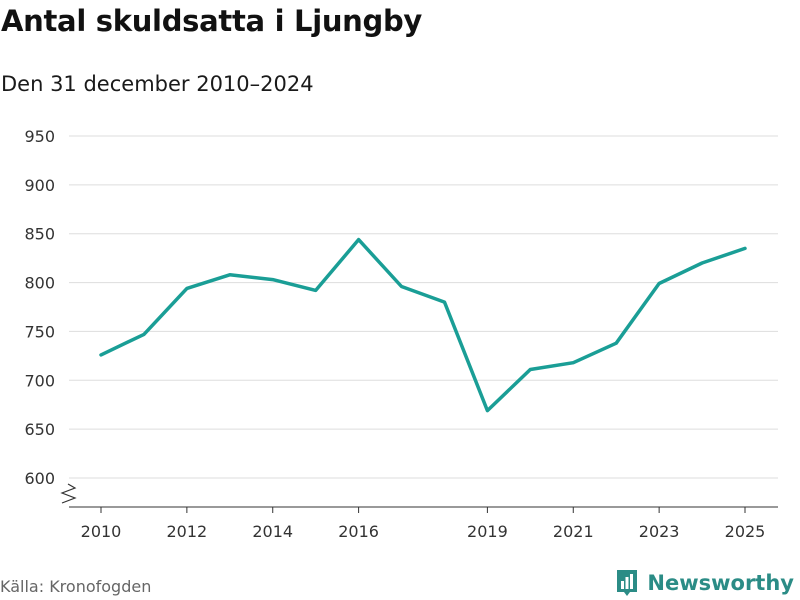 The width and height of the screenshot is (800, 600). What do you see at coordinates (39, 234) in the screenshot?
I see `y-tick-label-850: 850` at bounding box center [39, 234].